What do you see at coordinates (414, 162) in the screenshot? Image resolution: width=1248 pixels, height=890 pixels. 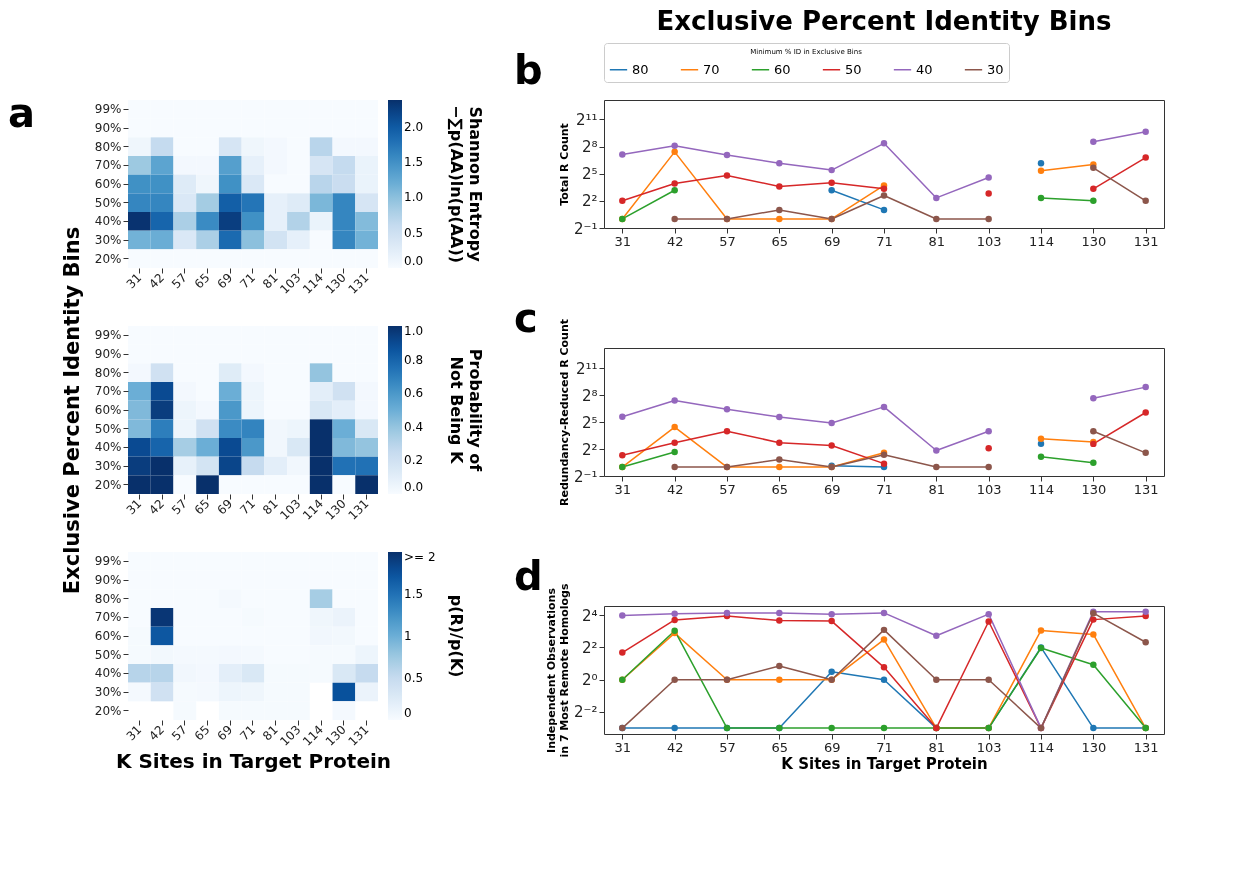 I see `color-bar-label: 1.5` at bounding box center [414, 162].